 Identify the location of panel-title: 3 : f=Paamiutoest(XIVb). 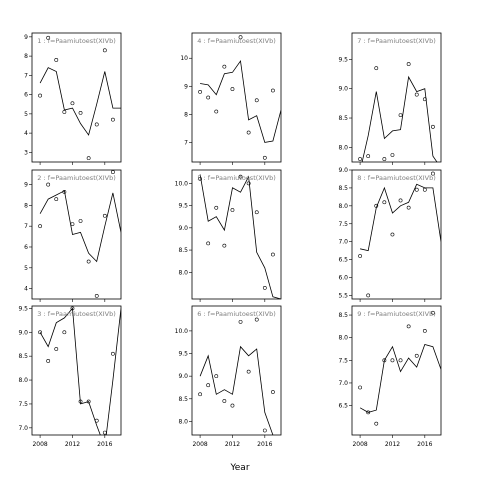
(76, 314).